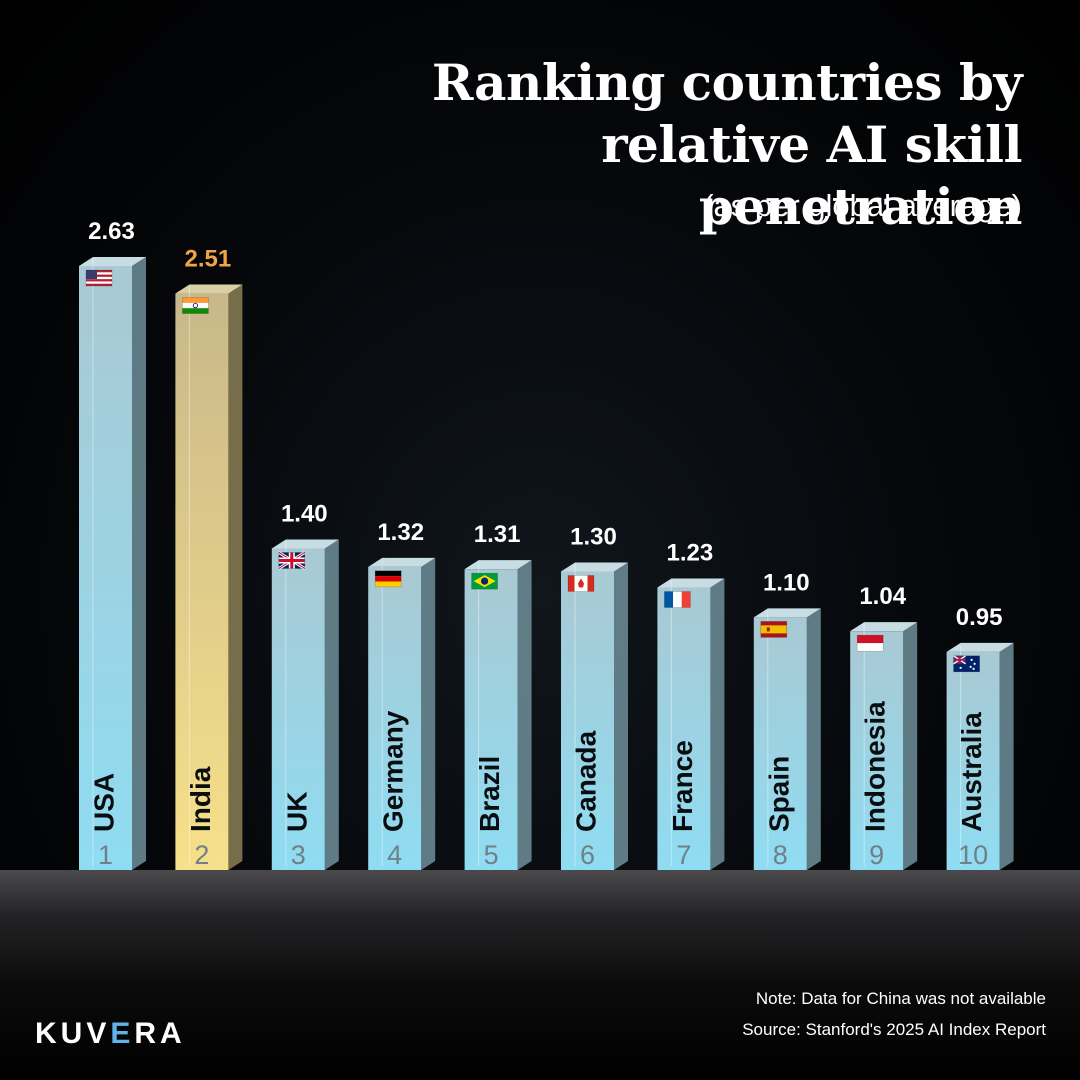 This screenshot has width=1080, height=1080. I want to click on australia-flag-icon, so click(966, 664).